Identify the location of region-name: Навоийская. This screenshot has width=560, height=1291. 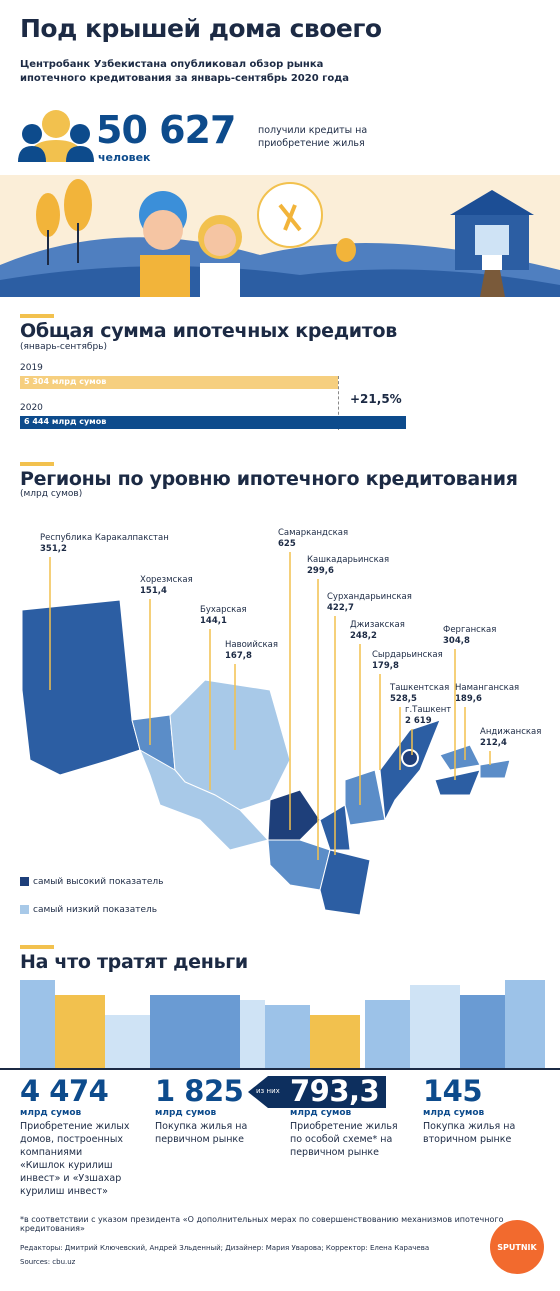
(251, 645).